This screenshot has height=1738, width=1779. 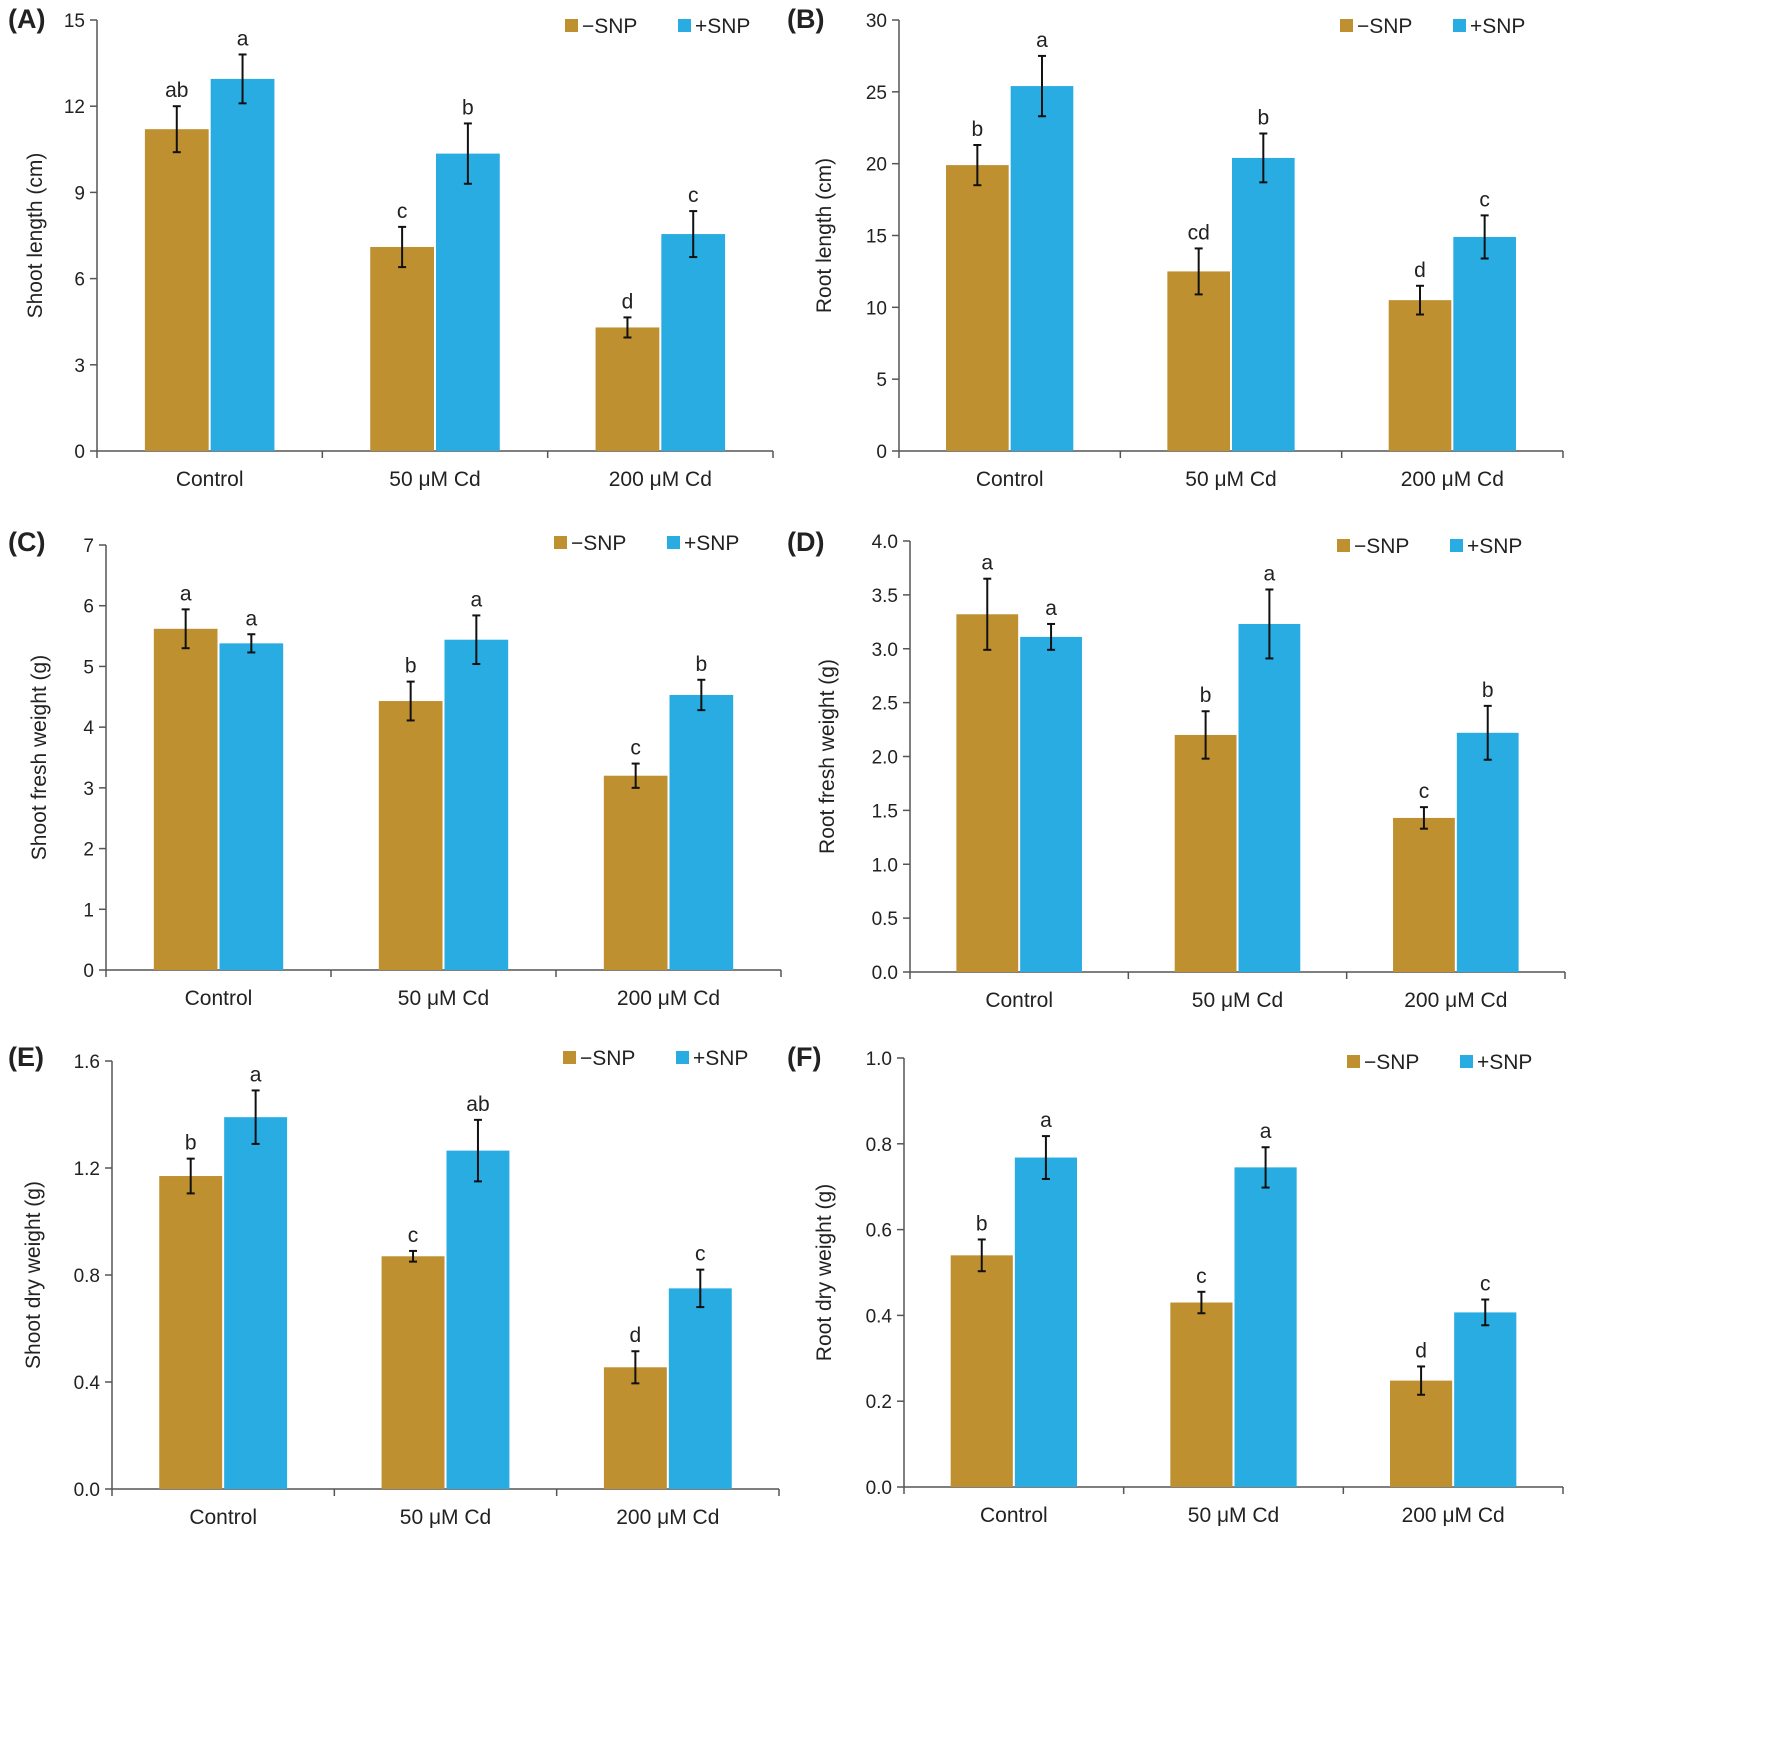 What do you see at coordinates (804, 1057) in the screenshot?
I see `panel-label: (F)` at bounding box center [804, 1057].